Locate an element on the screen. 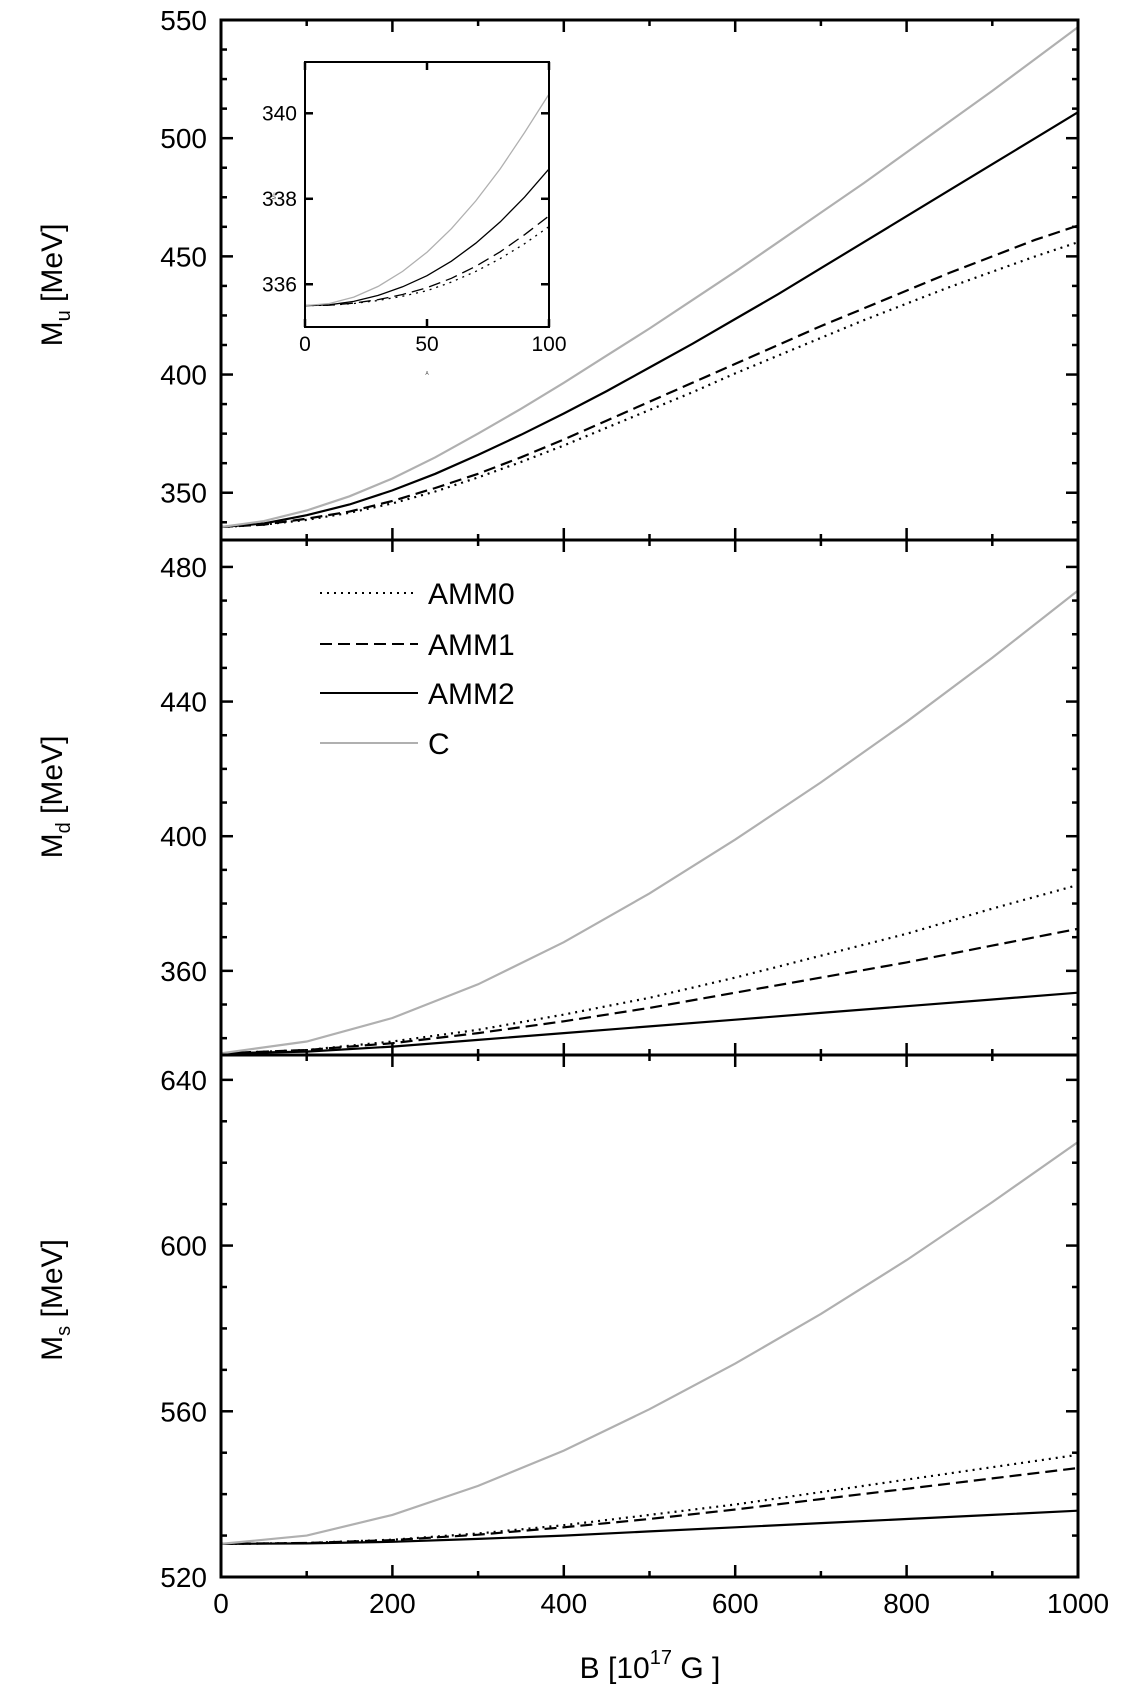  bottom-xtick-label: 1000 is located at coordinates (1078, 1603).